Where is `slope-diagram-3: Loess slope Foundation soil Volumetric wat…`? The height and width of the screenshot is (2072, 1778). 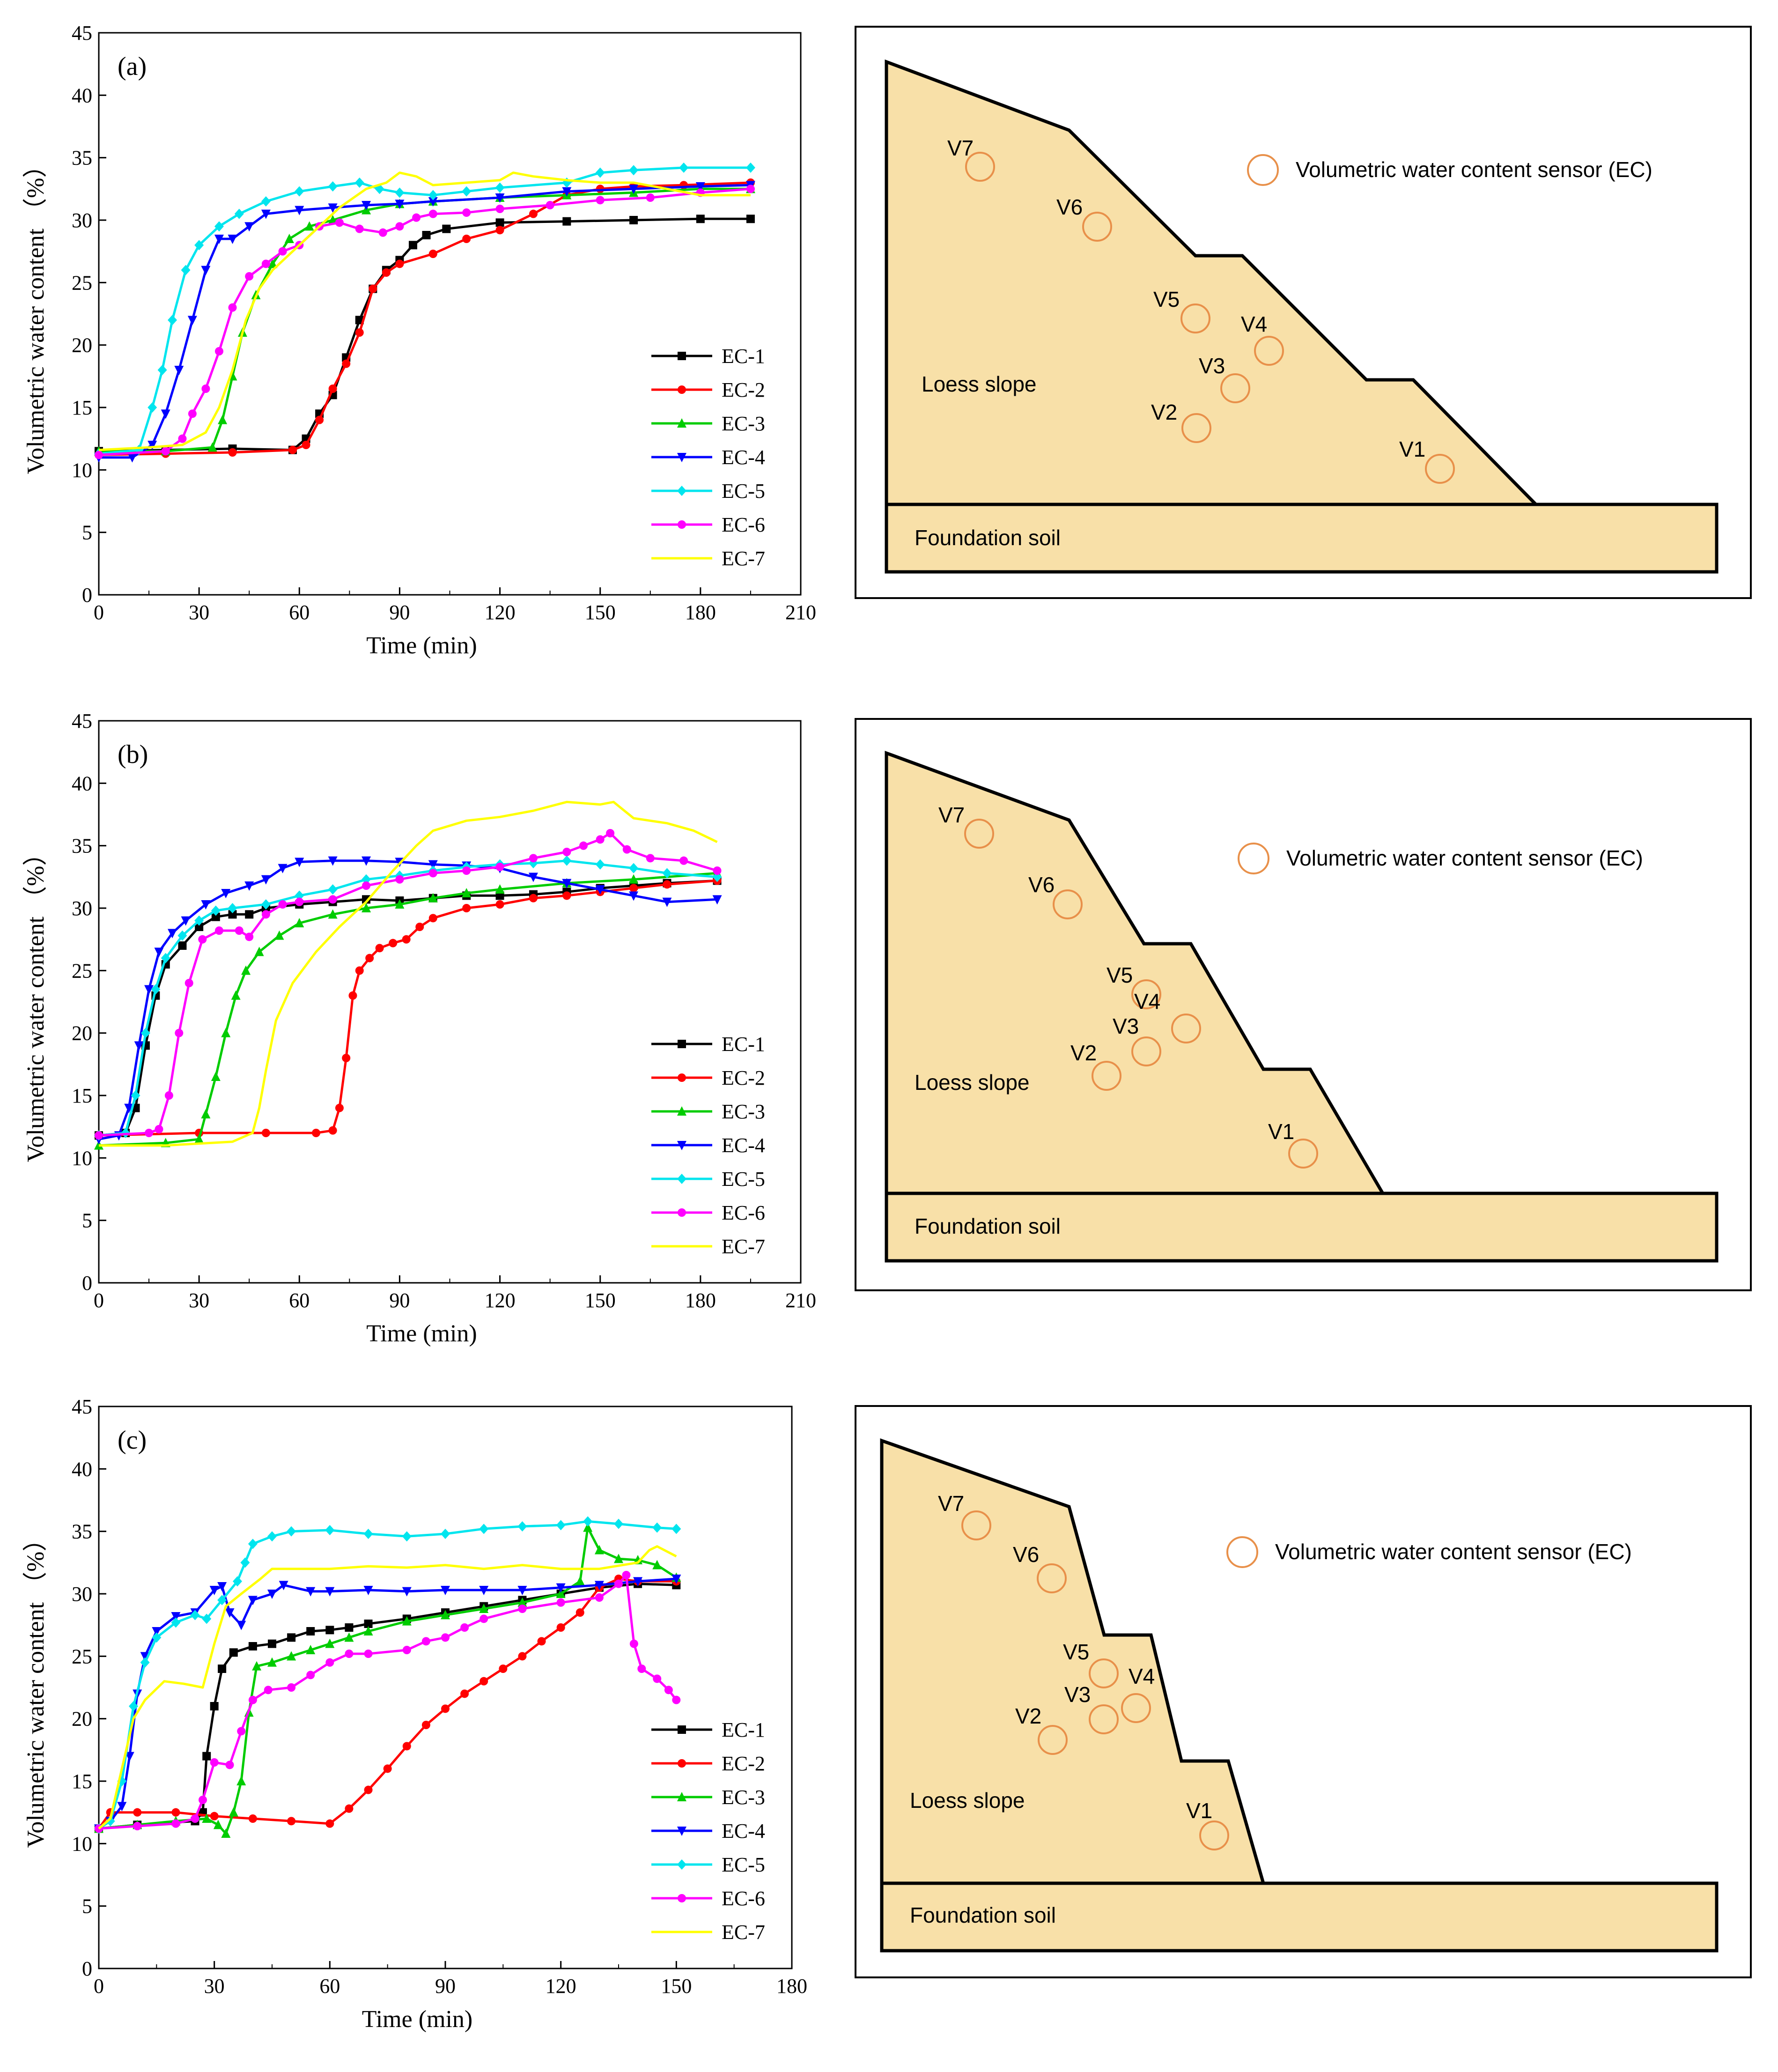 slope-diagram-3: Loess slope Foundation soil Volumetric wat… is located at coordinates (1303, 1691).